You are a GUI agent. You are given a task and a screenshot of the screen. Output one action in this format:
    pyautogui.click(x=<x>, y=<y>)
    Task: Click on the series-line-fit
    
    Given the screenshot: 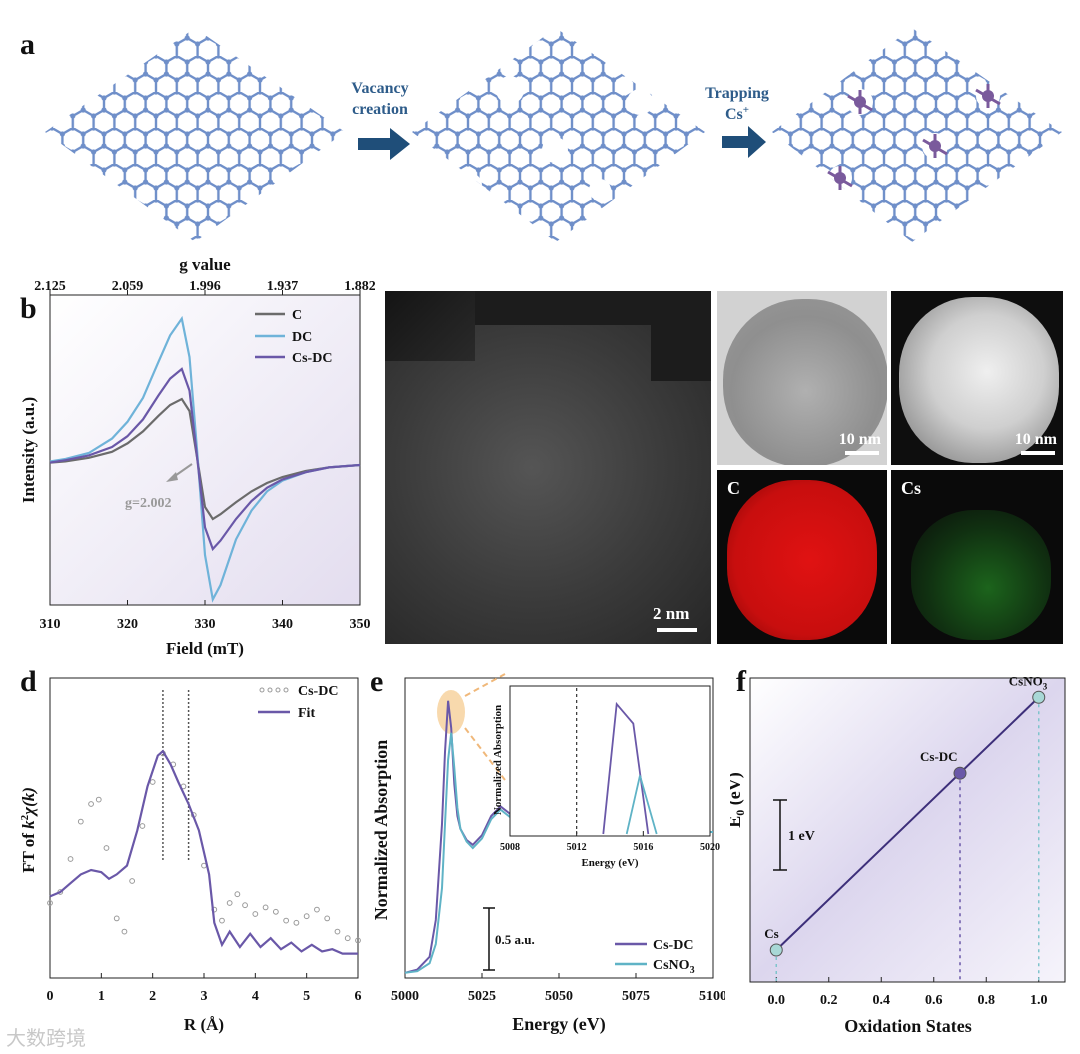 What is the action you would take?
    pyautogui.click(x=203, y=852)
    